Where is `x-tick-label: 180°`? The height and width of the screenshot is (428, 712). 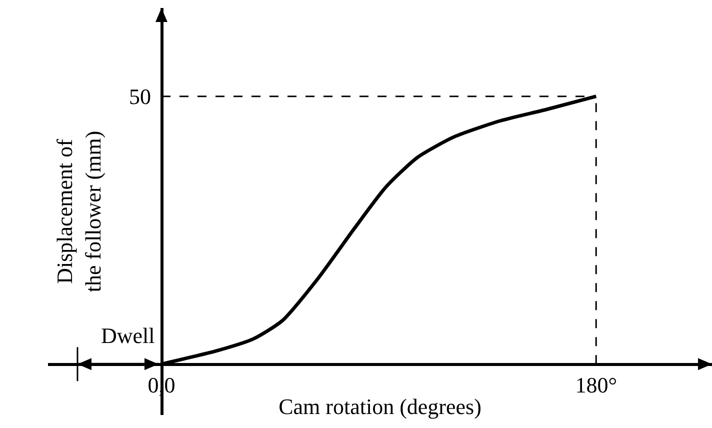 x-tick-label: 180° is located at coordinates (596, 385).